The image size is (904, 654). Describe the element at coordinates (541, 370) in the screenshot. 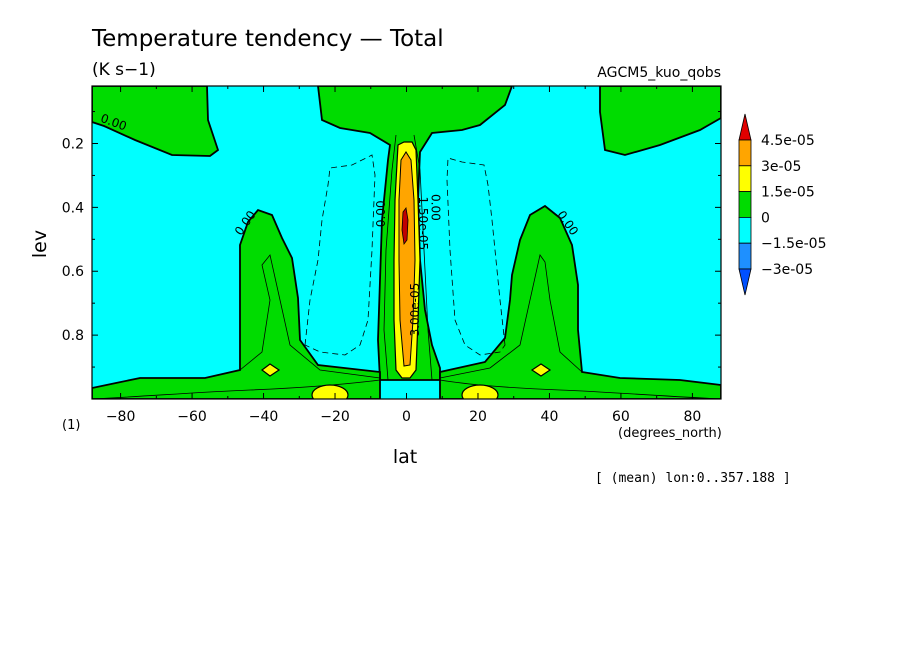

I see `yellow-diamond-right` at that location.